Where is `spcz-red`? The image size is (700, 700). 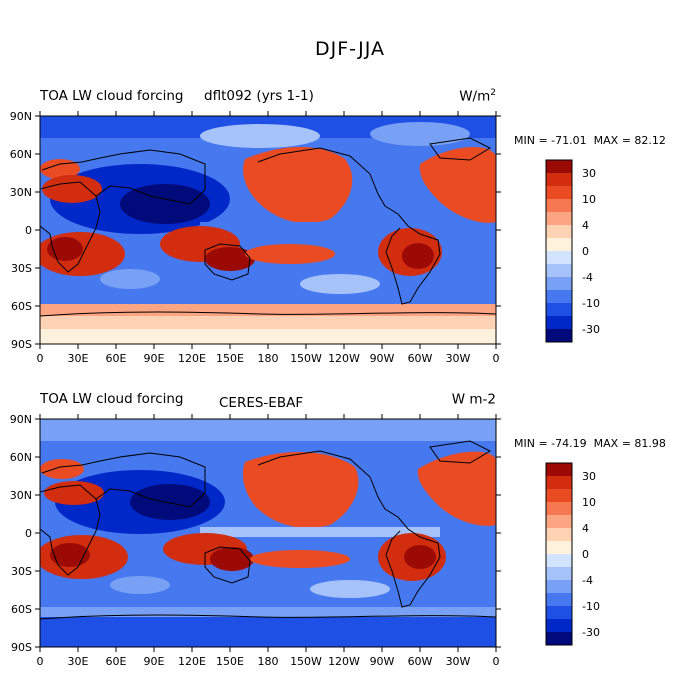 spcz-red is located at coordinates (290, 254).